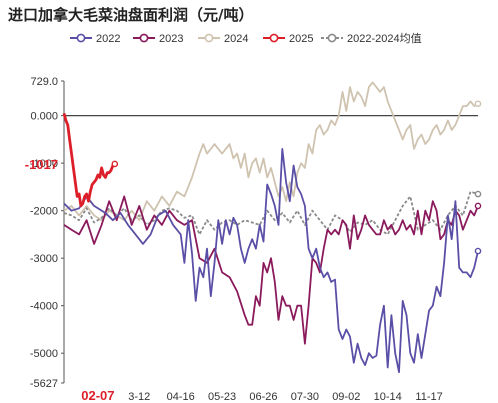 This screenshot has height=403, width=498. I want to click on x-tick-label: 11-17, so click(428, 397).